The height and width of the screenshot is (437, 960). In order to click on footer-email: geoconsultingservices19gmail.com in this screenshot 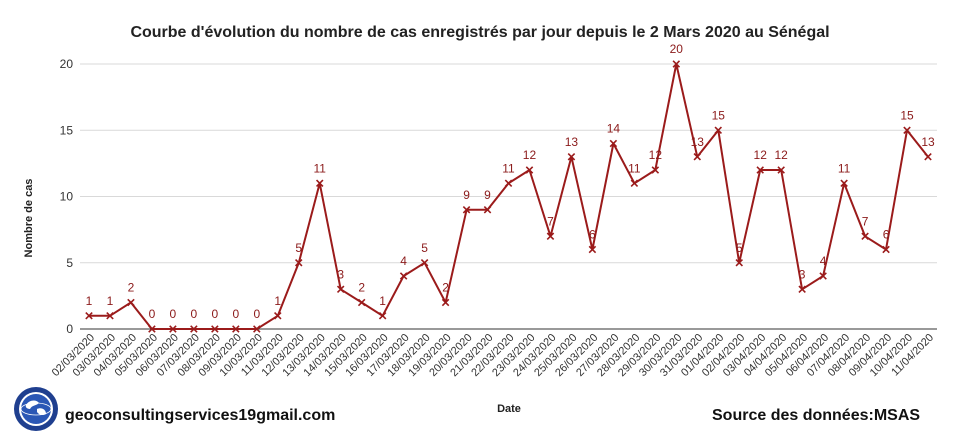, I will do `click(200, 415)`.